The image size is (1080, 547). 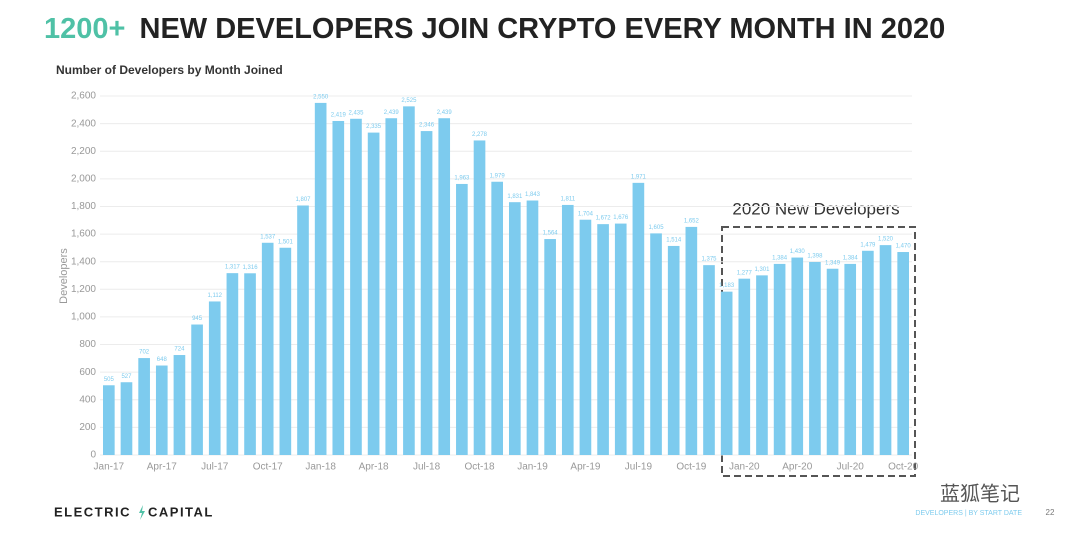 What do you see at coordinates (621, 218) in the screenshot?
I see `value-label: 1,676` at bounding box center [621, 218].